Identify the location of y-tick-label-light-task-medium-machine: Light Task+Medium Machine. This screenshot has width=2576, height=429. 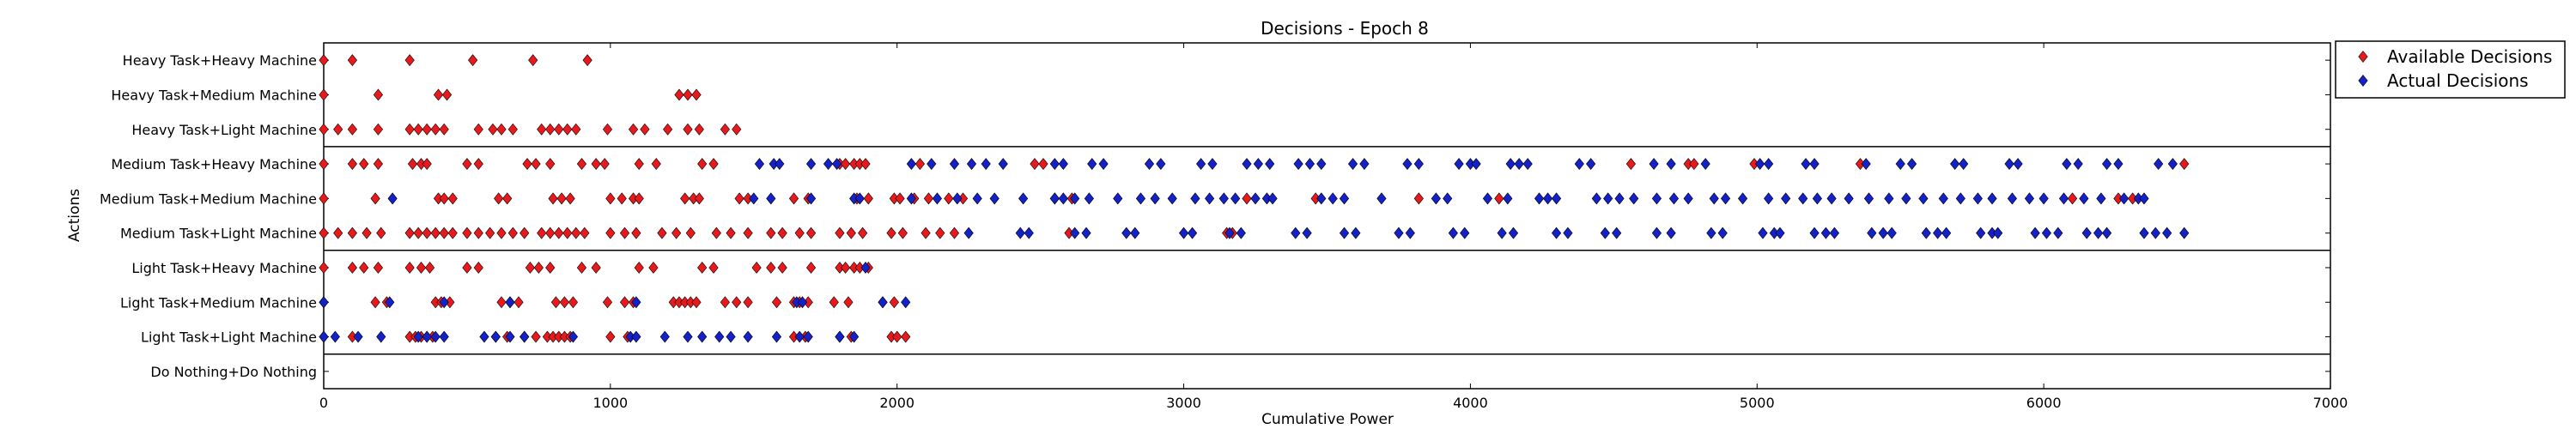
(218, 302).